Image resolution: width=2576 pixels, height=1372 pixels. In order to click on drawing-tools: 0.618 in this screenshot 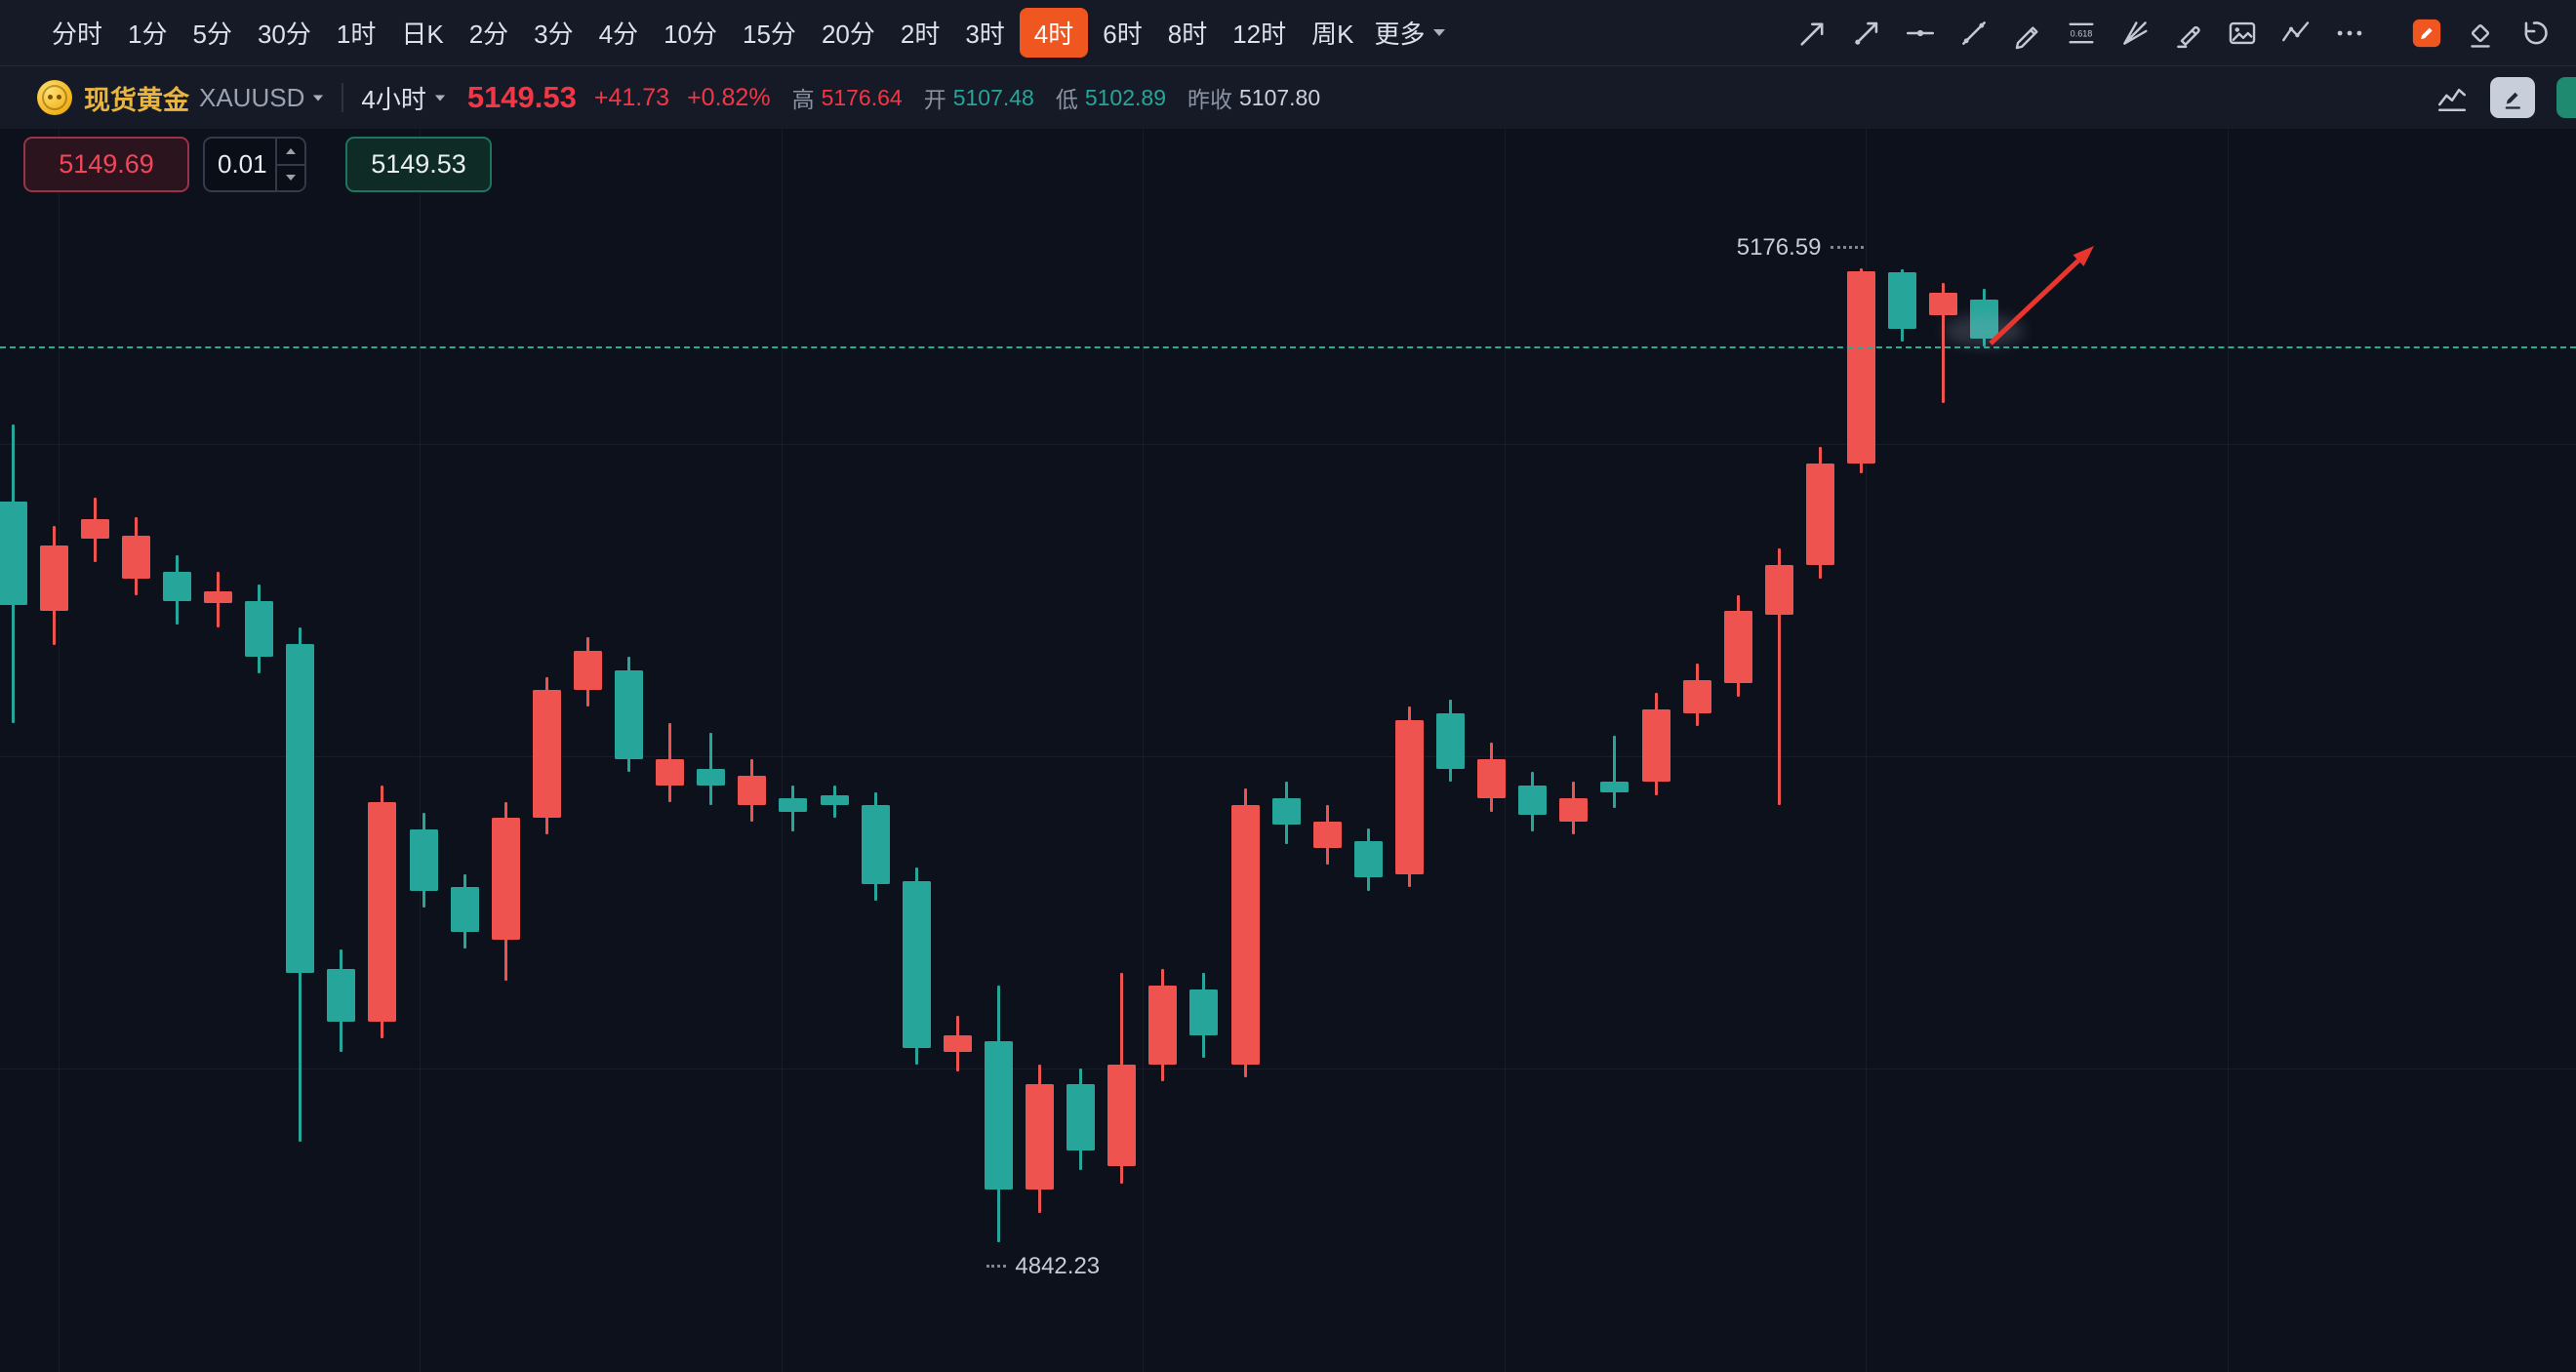, I will do `click(2173, 33)`.